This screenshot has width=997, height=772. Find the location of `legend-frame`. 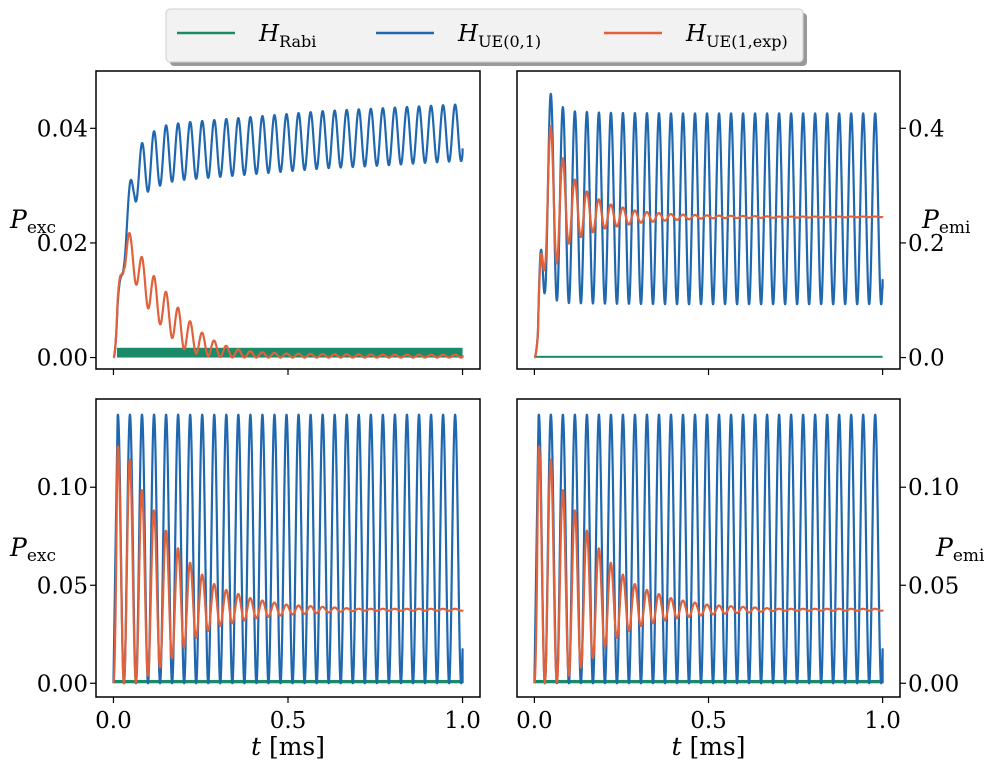

legend-frame is located at coordinates (484, 35).